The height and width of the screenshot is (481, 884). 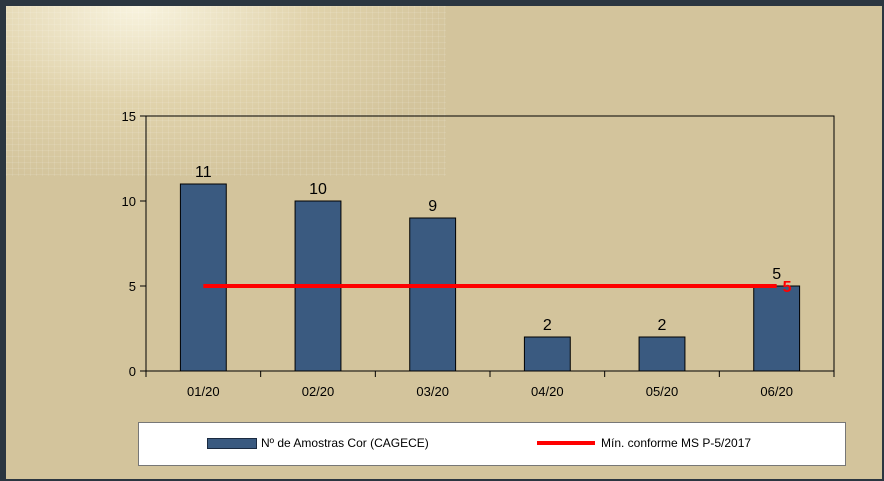 What do you see at coordinates (203, 391) in the screenshot?
I see `x-tick-label: 01/20` at bounding box center [203, 391].